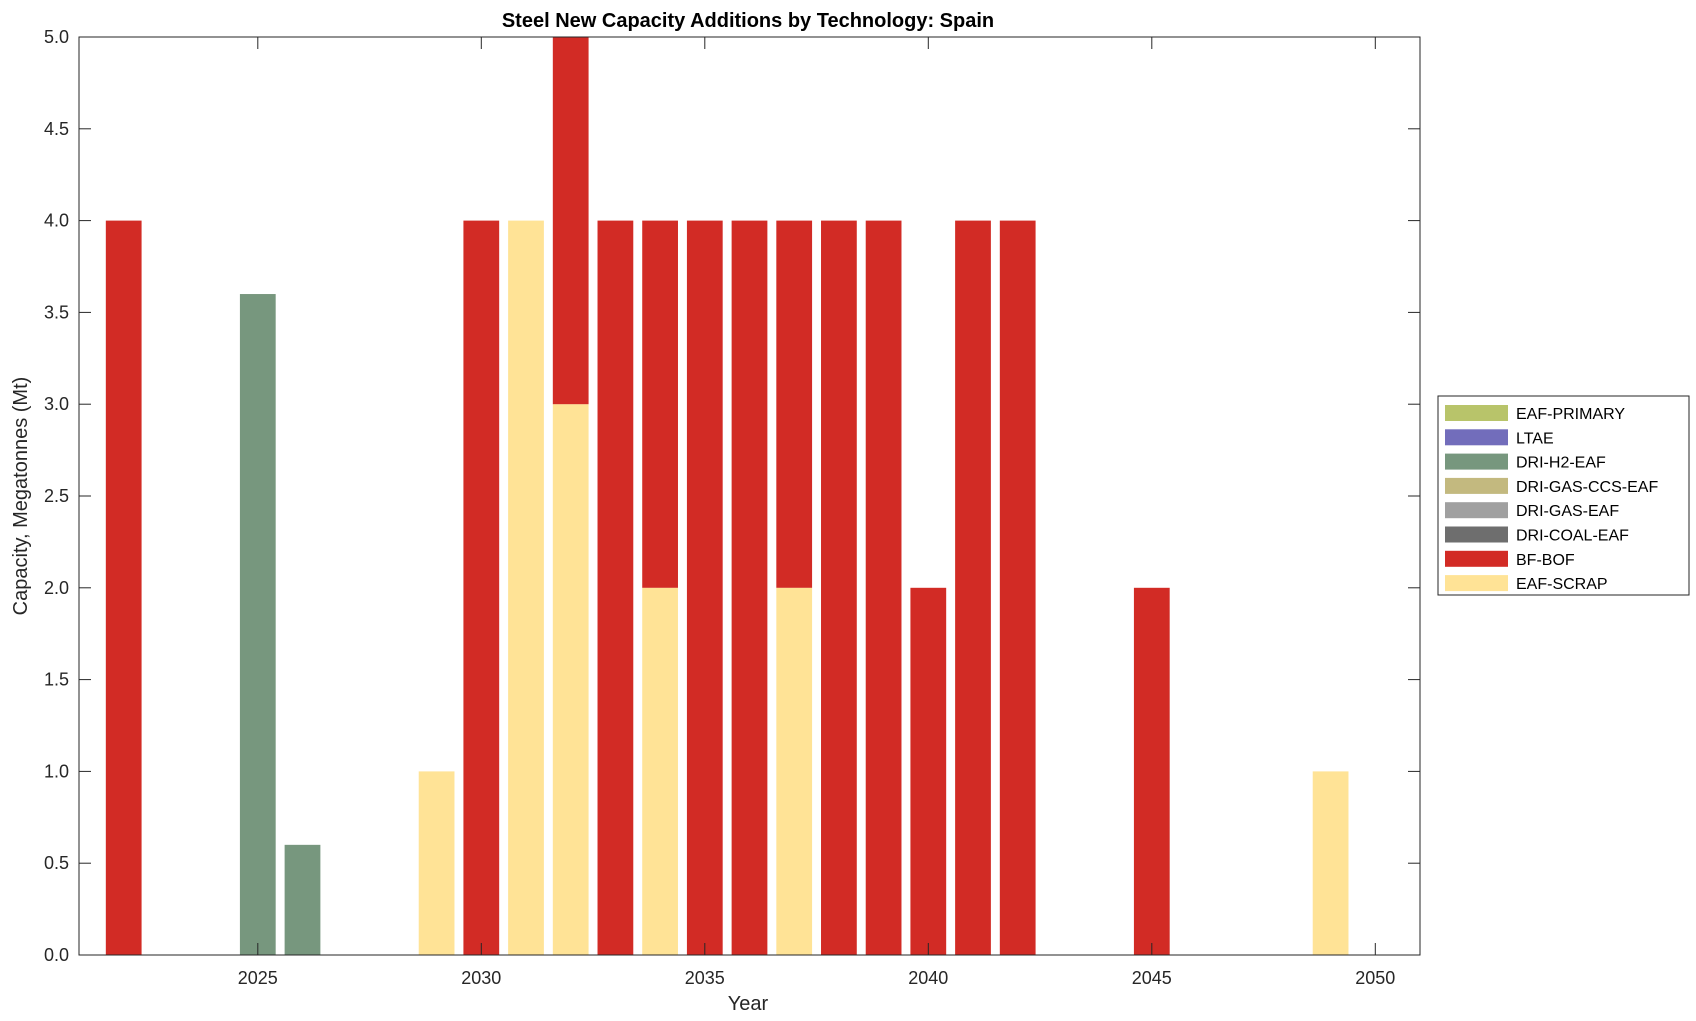  What do you see at coordinates (794, 771) in the screenshot?
I see `bar-eaf-scrap-2037` at bounding box center [794, 771].